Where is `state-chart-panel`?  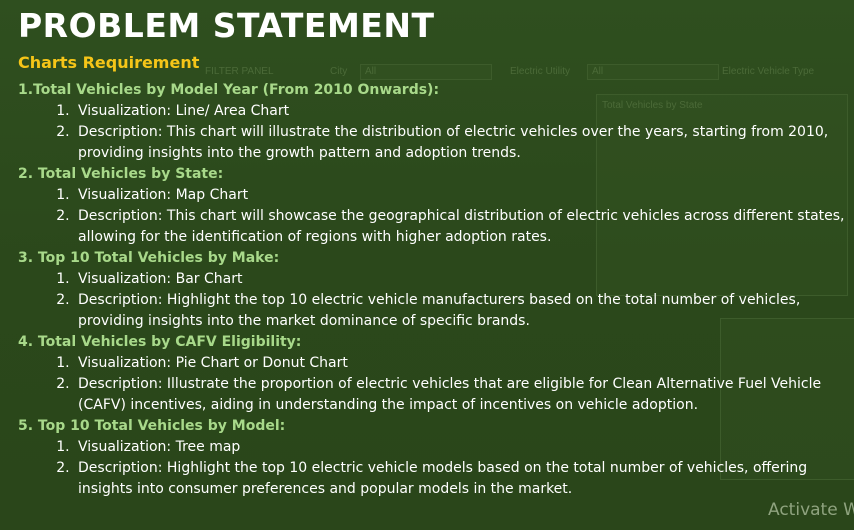 state-chart-panel is located at coordinates (722, 195).